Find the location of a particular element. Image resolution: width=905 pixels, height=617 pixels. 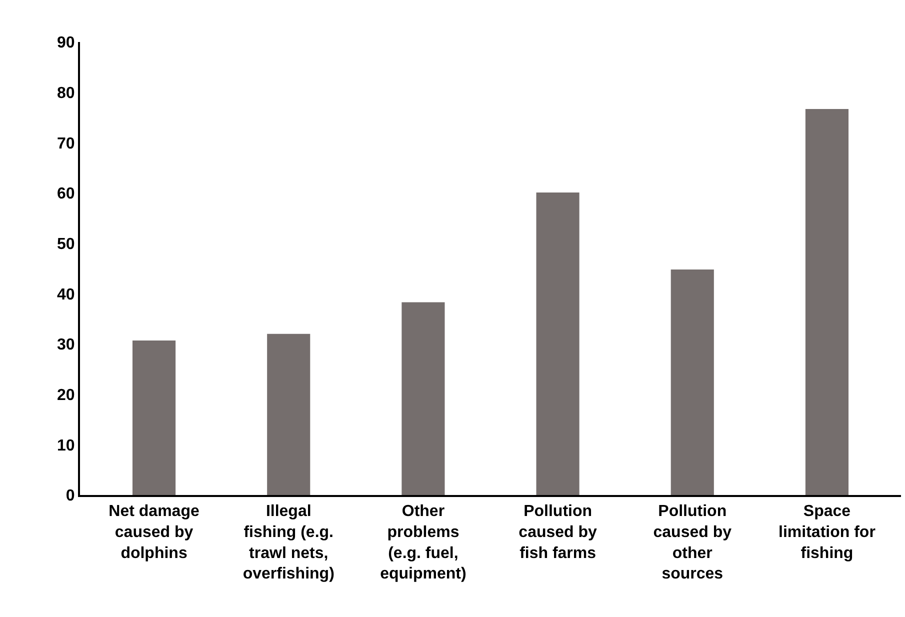

x-tick-label: Net damage caused by dolphins is located at coordinates (154, 532).